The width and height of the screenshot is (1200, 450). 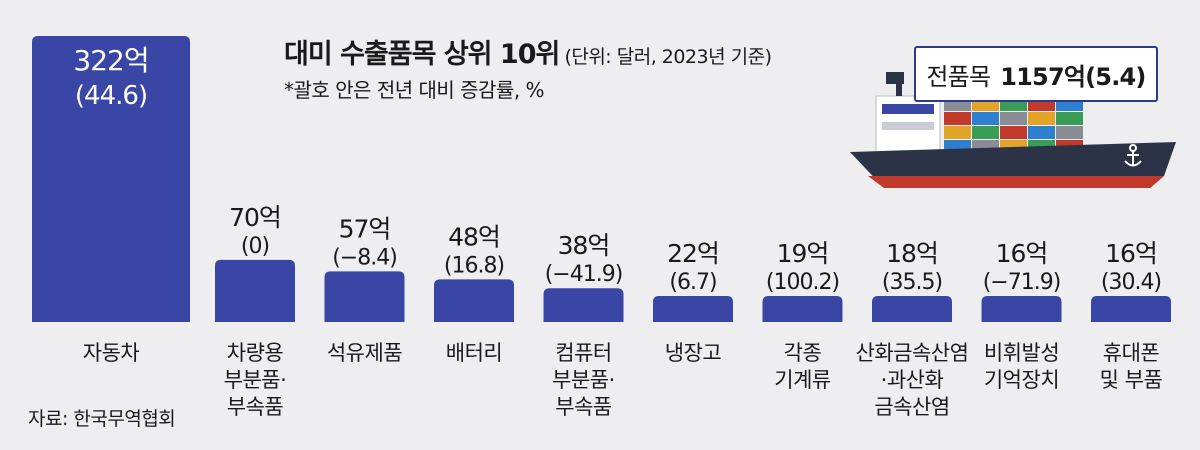 What do you see at coordinates (111, 353) in the screenshot?
I see `tick-label: 자동차` at bounding box center [111, 353].